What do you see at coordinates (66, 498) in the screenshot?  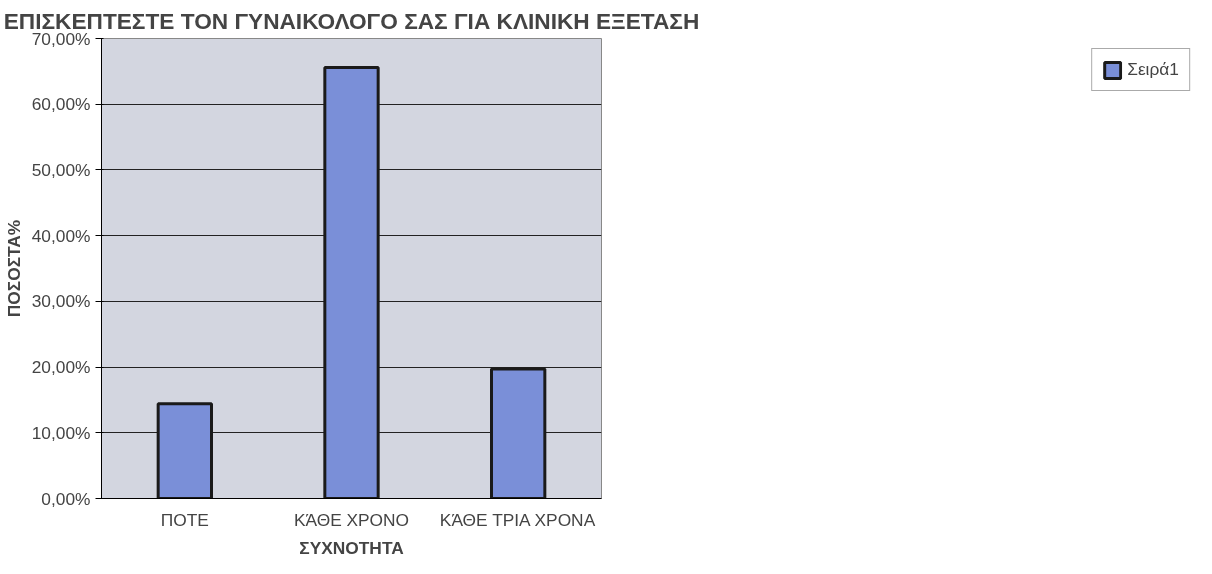 I see `y-tick-label: 0,00%` at bounding box center [66, 498].